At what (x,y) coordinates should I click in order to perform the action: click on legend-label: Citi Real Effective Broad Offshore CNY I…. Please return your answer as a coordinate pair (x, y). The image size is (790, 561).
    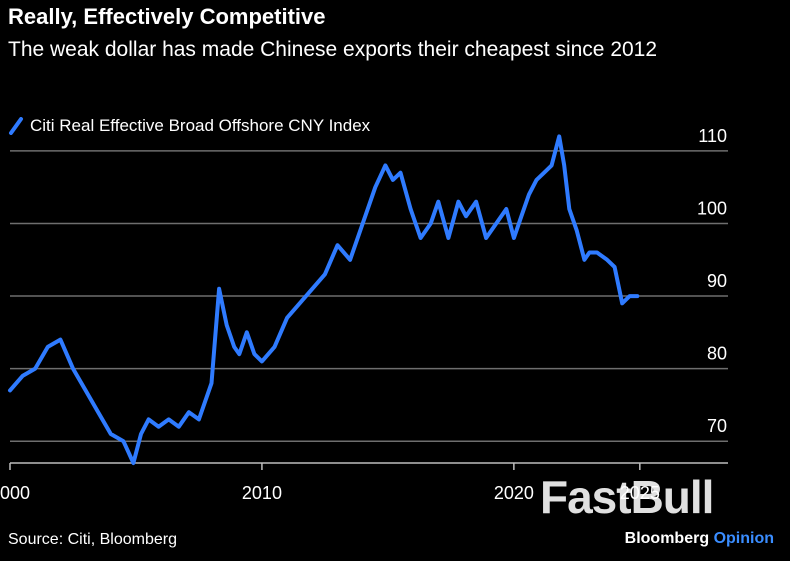
    Looking at the image, I should click on (200, 125).